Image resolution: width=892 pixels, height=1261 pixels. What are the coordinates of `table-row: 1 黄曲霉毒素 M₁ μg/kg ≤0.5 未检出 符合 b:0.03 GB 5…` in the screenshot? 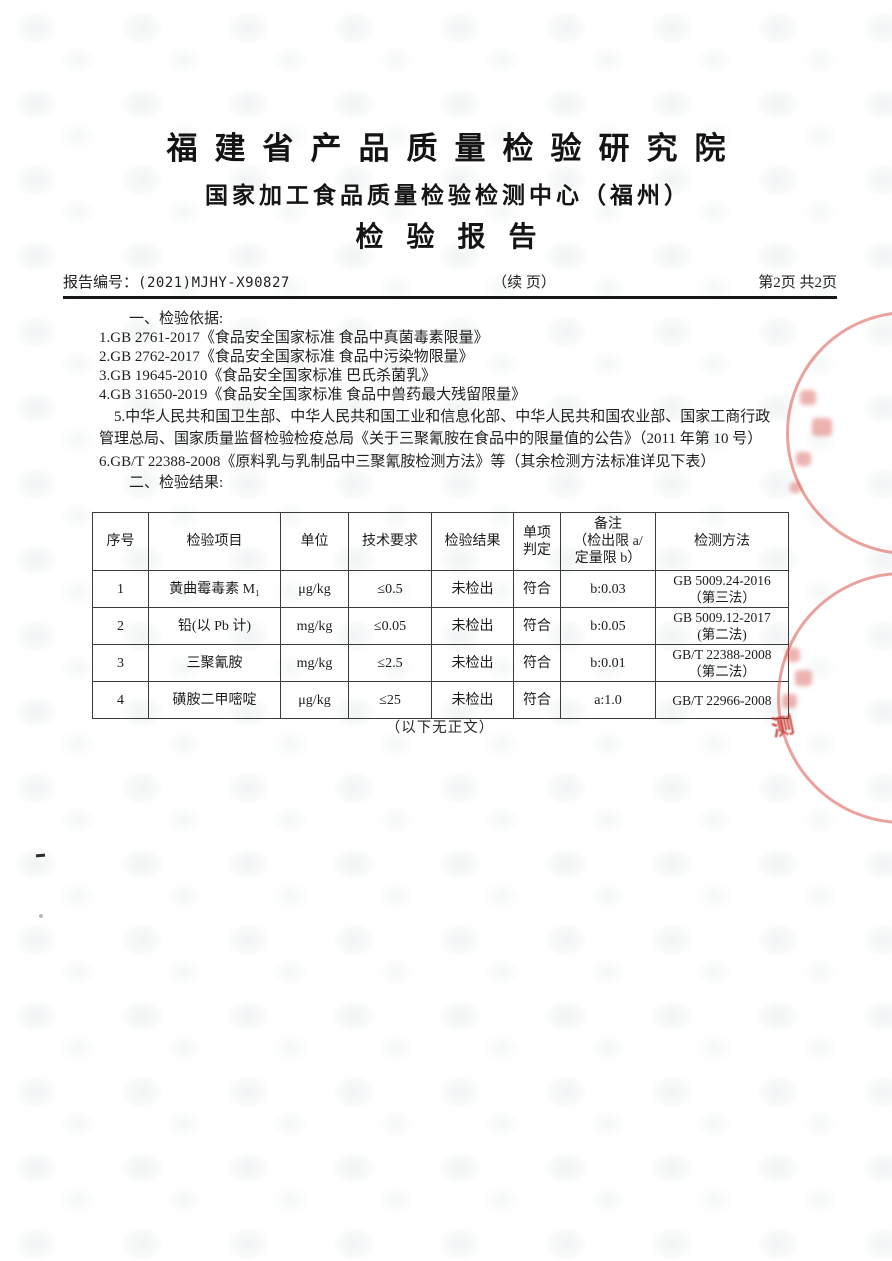 It's located at (440, 589).